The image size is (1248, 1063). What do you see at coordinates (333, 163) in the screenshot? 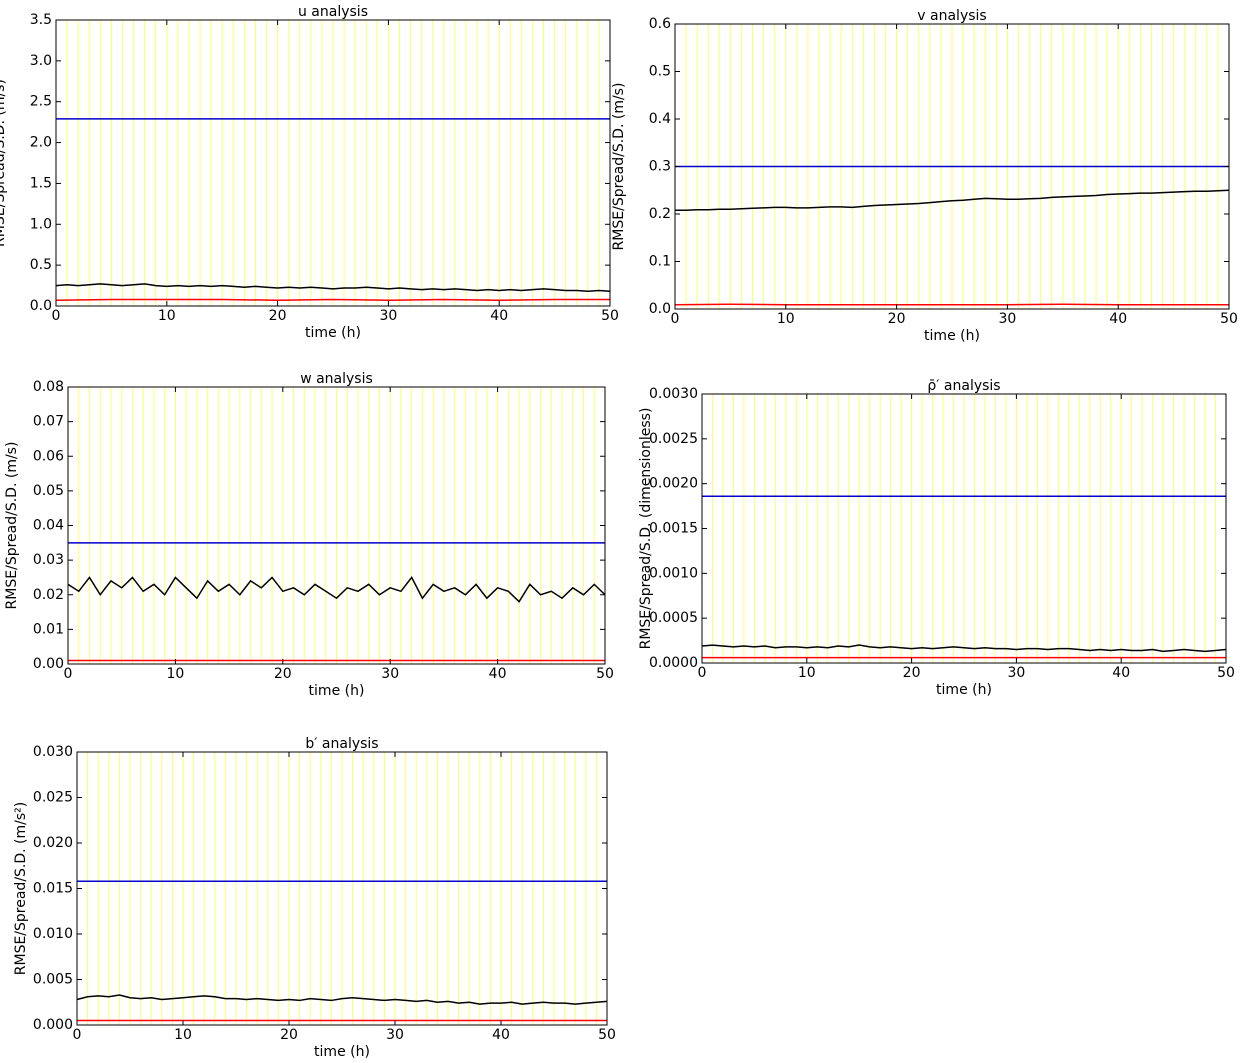
I see `plot-frame` at bounding box center [333, 163].